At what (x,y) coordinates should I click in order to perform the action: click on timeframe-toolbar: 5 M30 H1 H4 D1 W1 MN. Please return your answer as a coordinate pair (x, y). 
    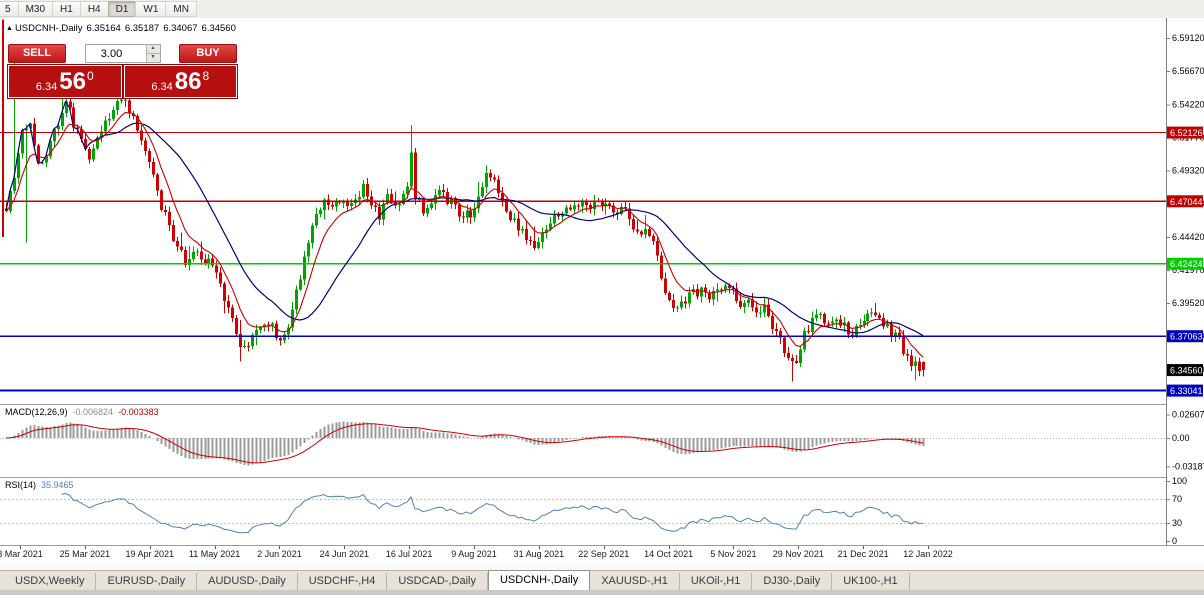
    Looking at the image, I should click on (602, 9).